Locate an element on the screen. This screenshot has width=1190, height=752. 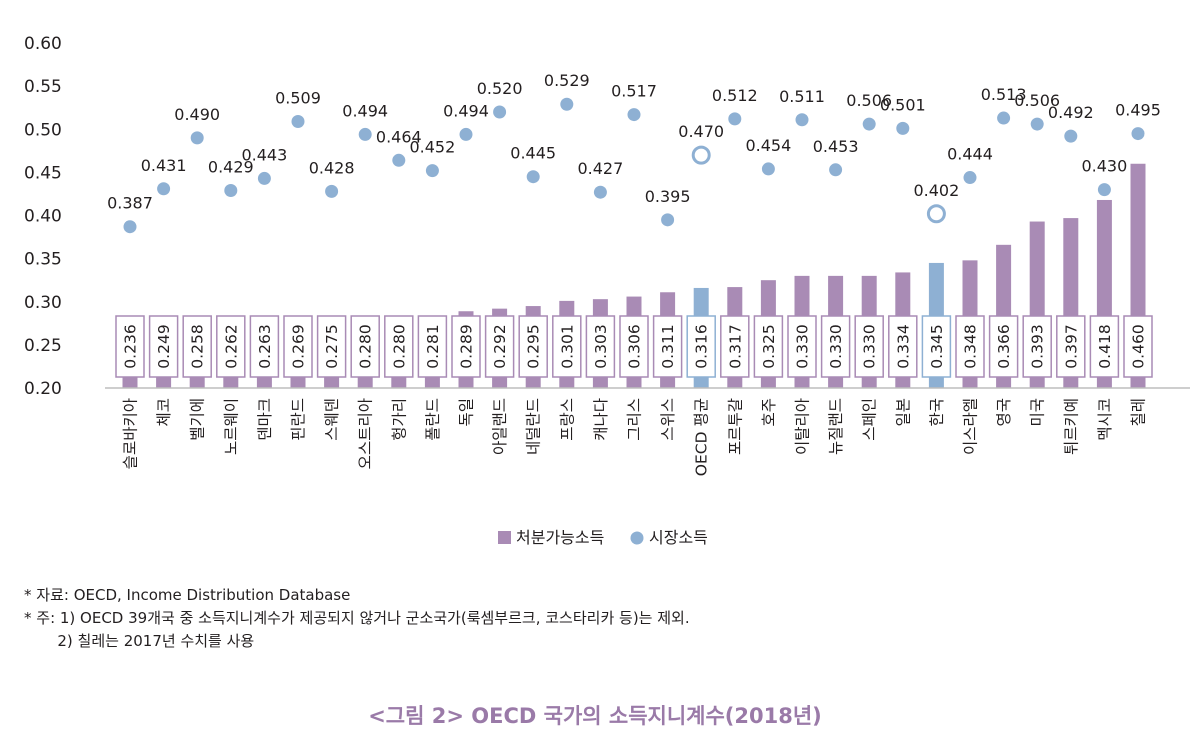
dot-value-label: 0.453 is located at coordinates (836, 146).